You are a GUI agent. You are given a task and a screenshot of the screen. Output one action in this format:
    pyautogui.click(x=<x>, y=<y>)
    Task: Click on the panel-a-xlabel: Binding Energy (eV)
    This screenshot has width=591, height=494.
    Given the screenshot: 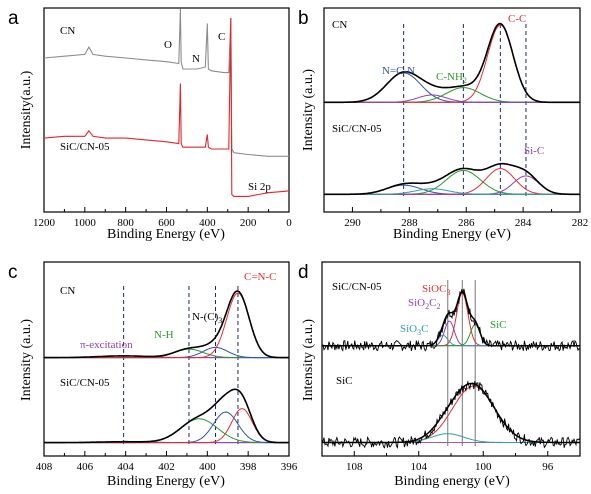 What is the action you would take?
    pyautogui.click(x=166, y=234)
    